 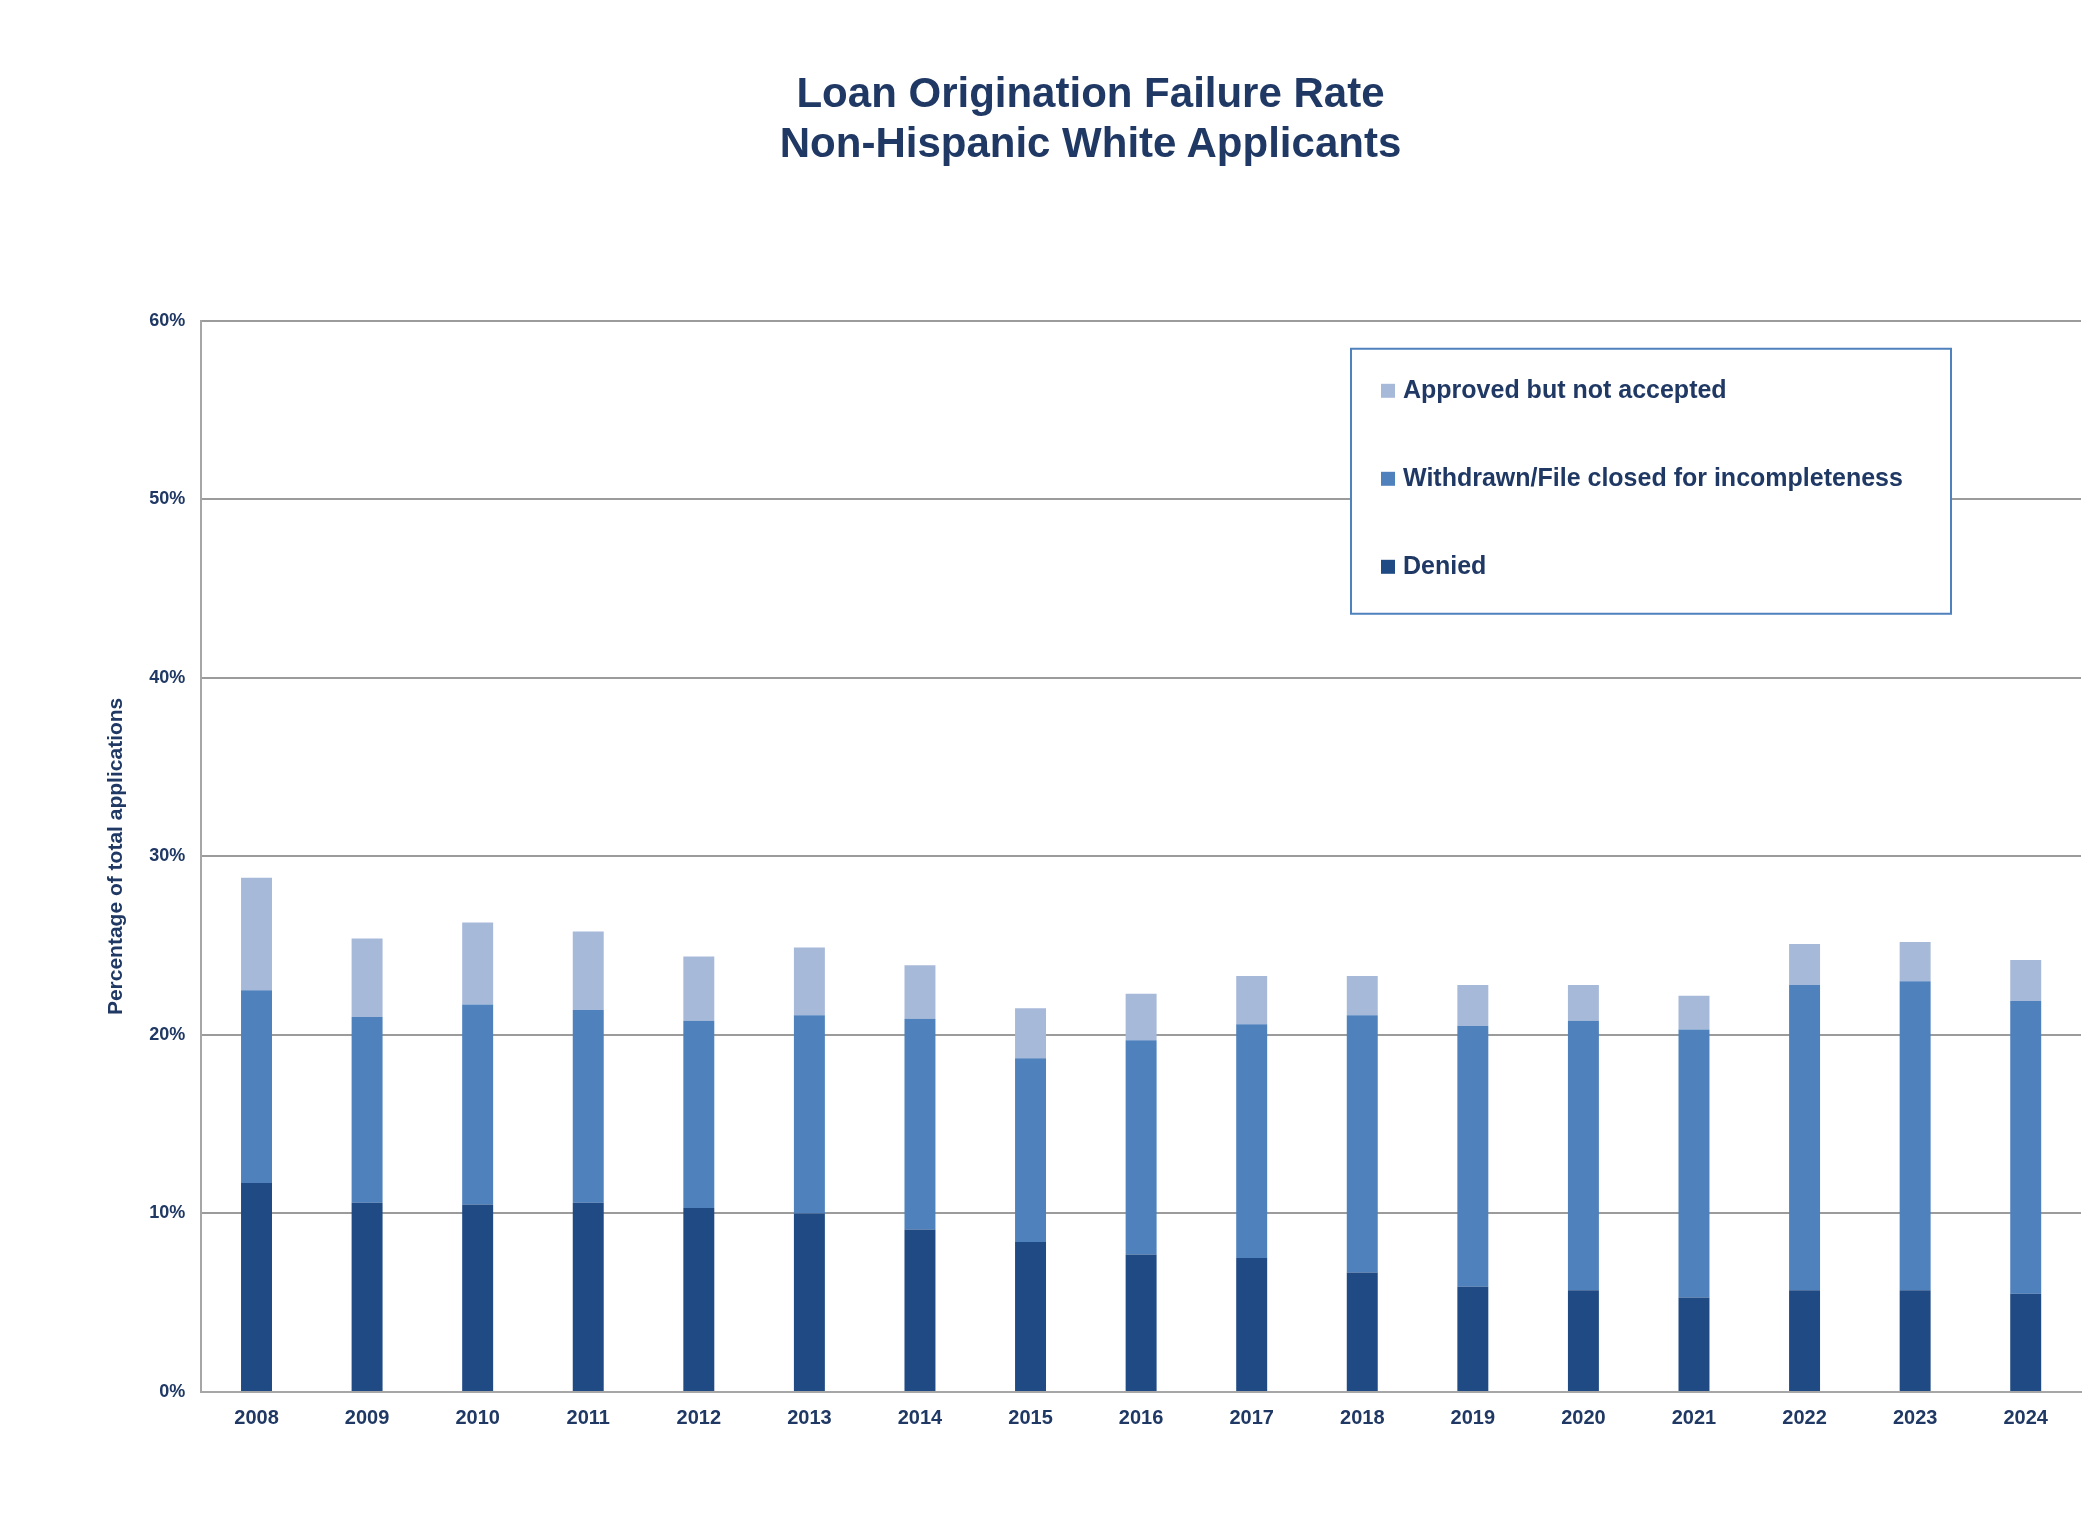 What do you see at coordinates (1653, 476) in the screenshot?
I see `legend-label: Withdrawn/File closed for incompleteness` at bounding box center [1653, 476].